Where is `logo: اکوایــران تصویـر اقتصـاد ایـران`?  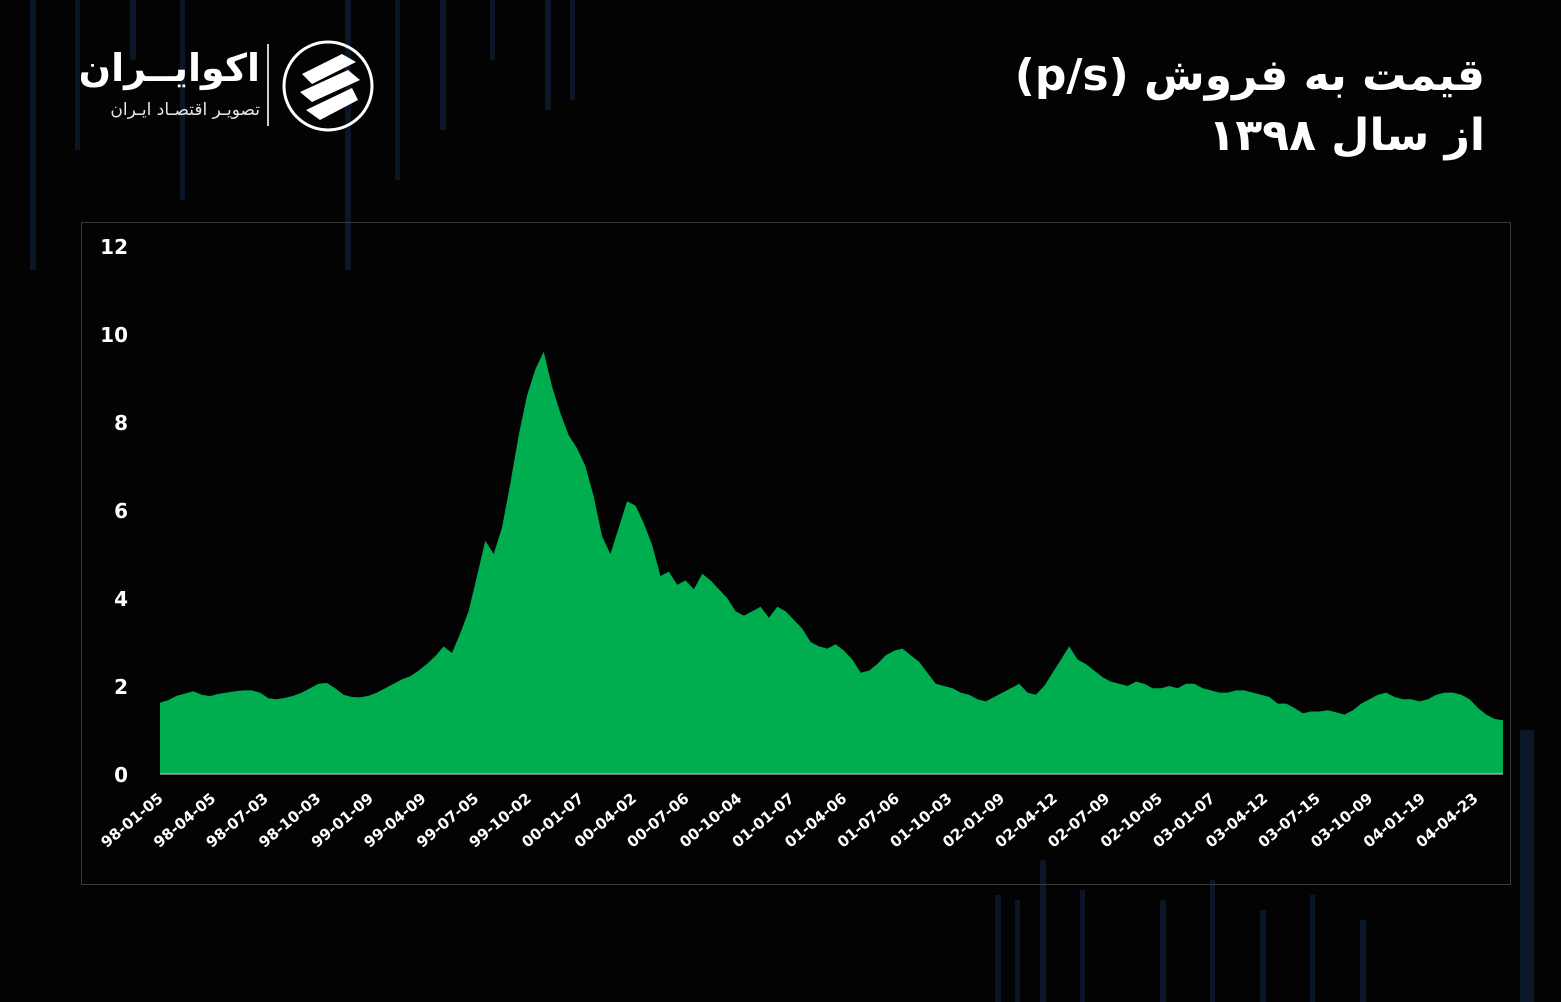 logo: اکوایــران تصویـر اقتصـاد ایـران is located at coordinates (220, 87).